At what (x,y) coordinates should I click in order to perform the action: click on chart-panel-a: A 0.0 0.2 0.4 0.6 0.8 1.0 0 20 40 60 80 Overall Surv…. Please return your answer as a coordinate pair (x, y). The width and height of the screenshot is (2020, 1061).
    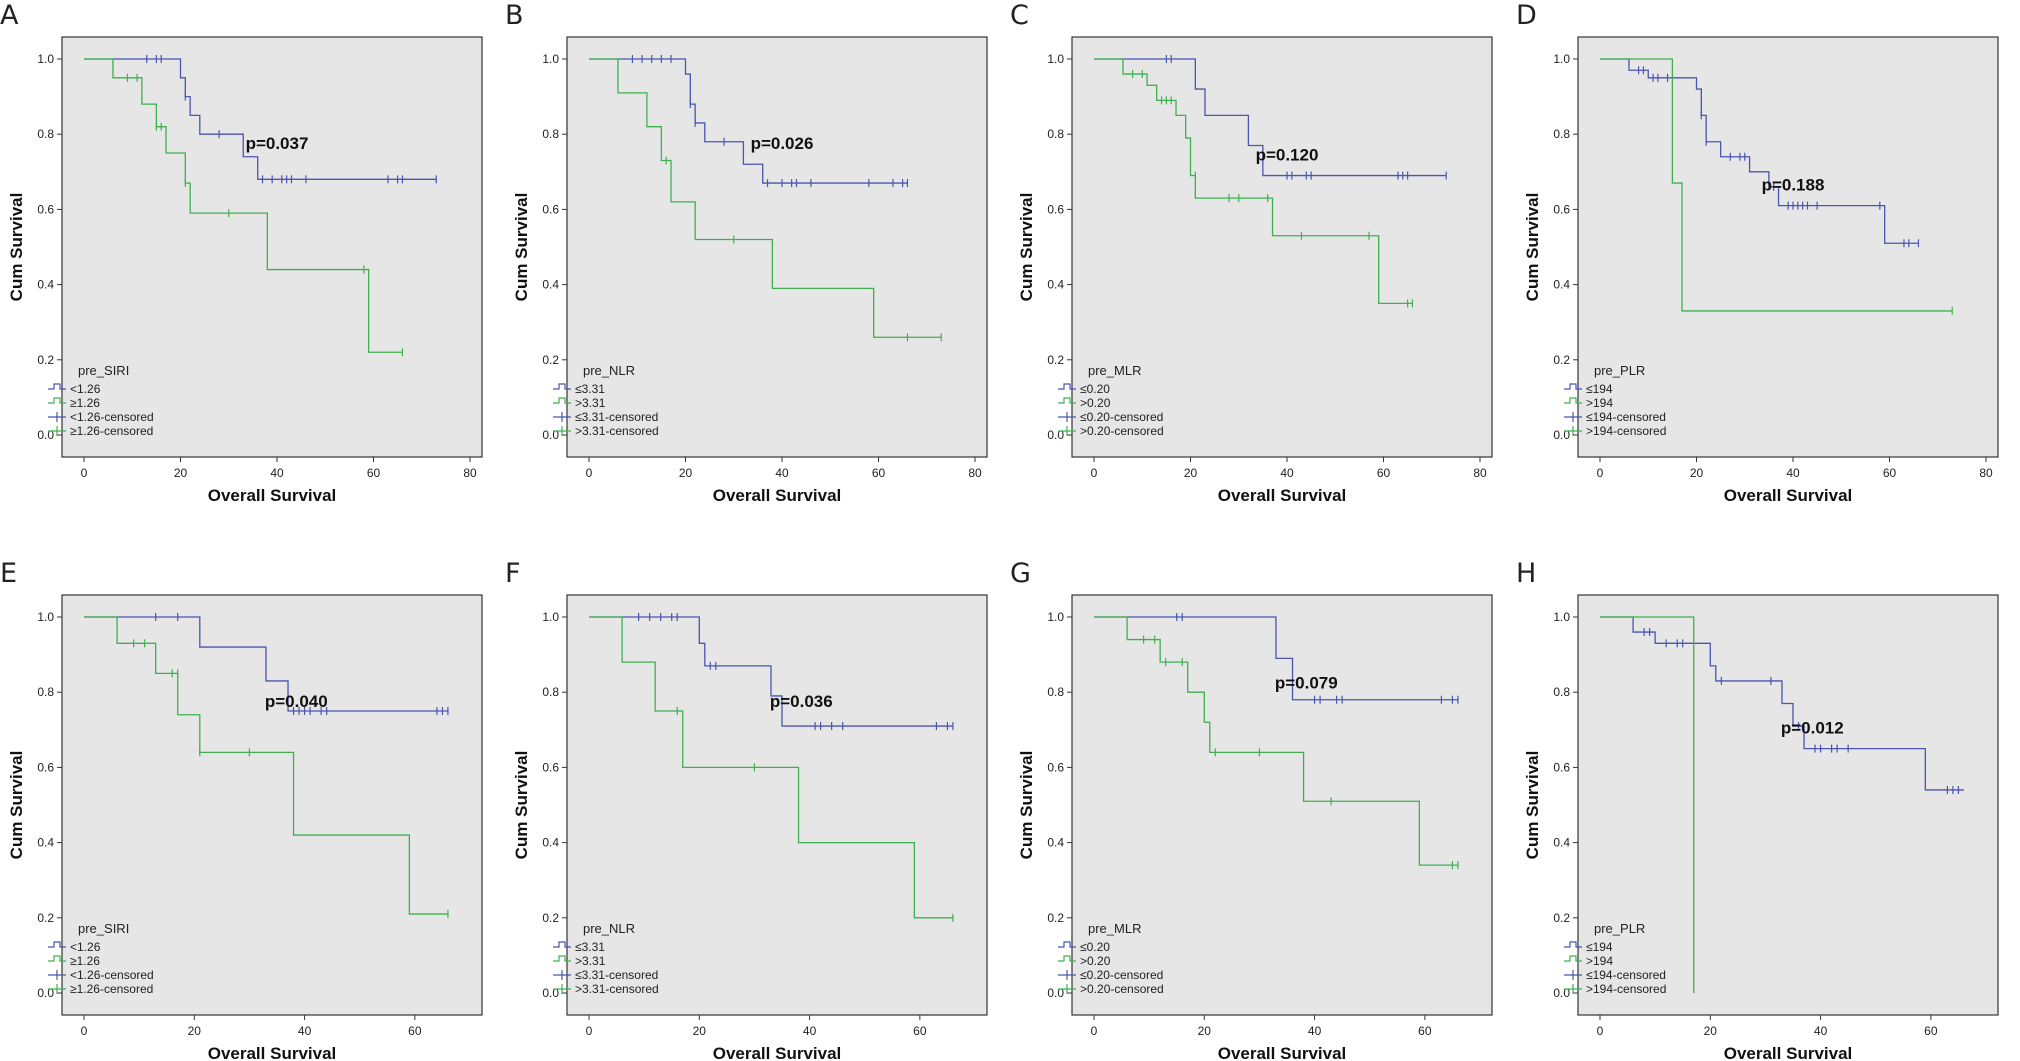
    Looking at the image, I should click on (241, 252).